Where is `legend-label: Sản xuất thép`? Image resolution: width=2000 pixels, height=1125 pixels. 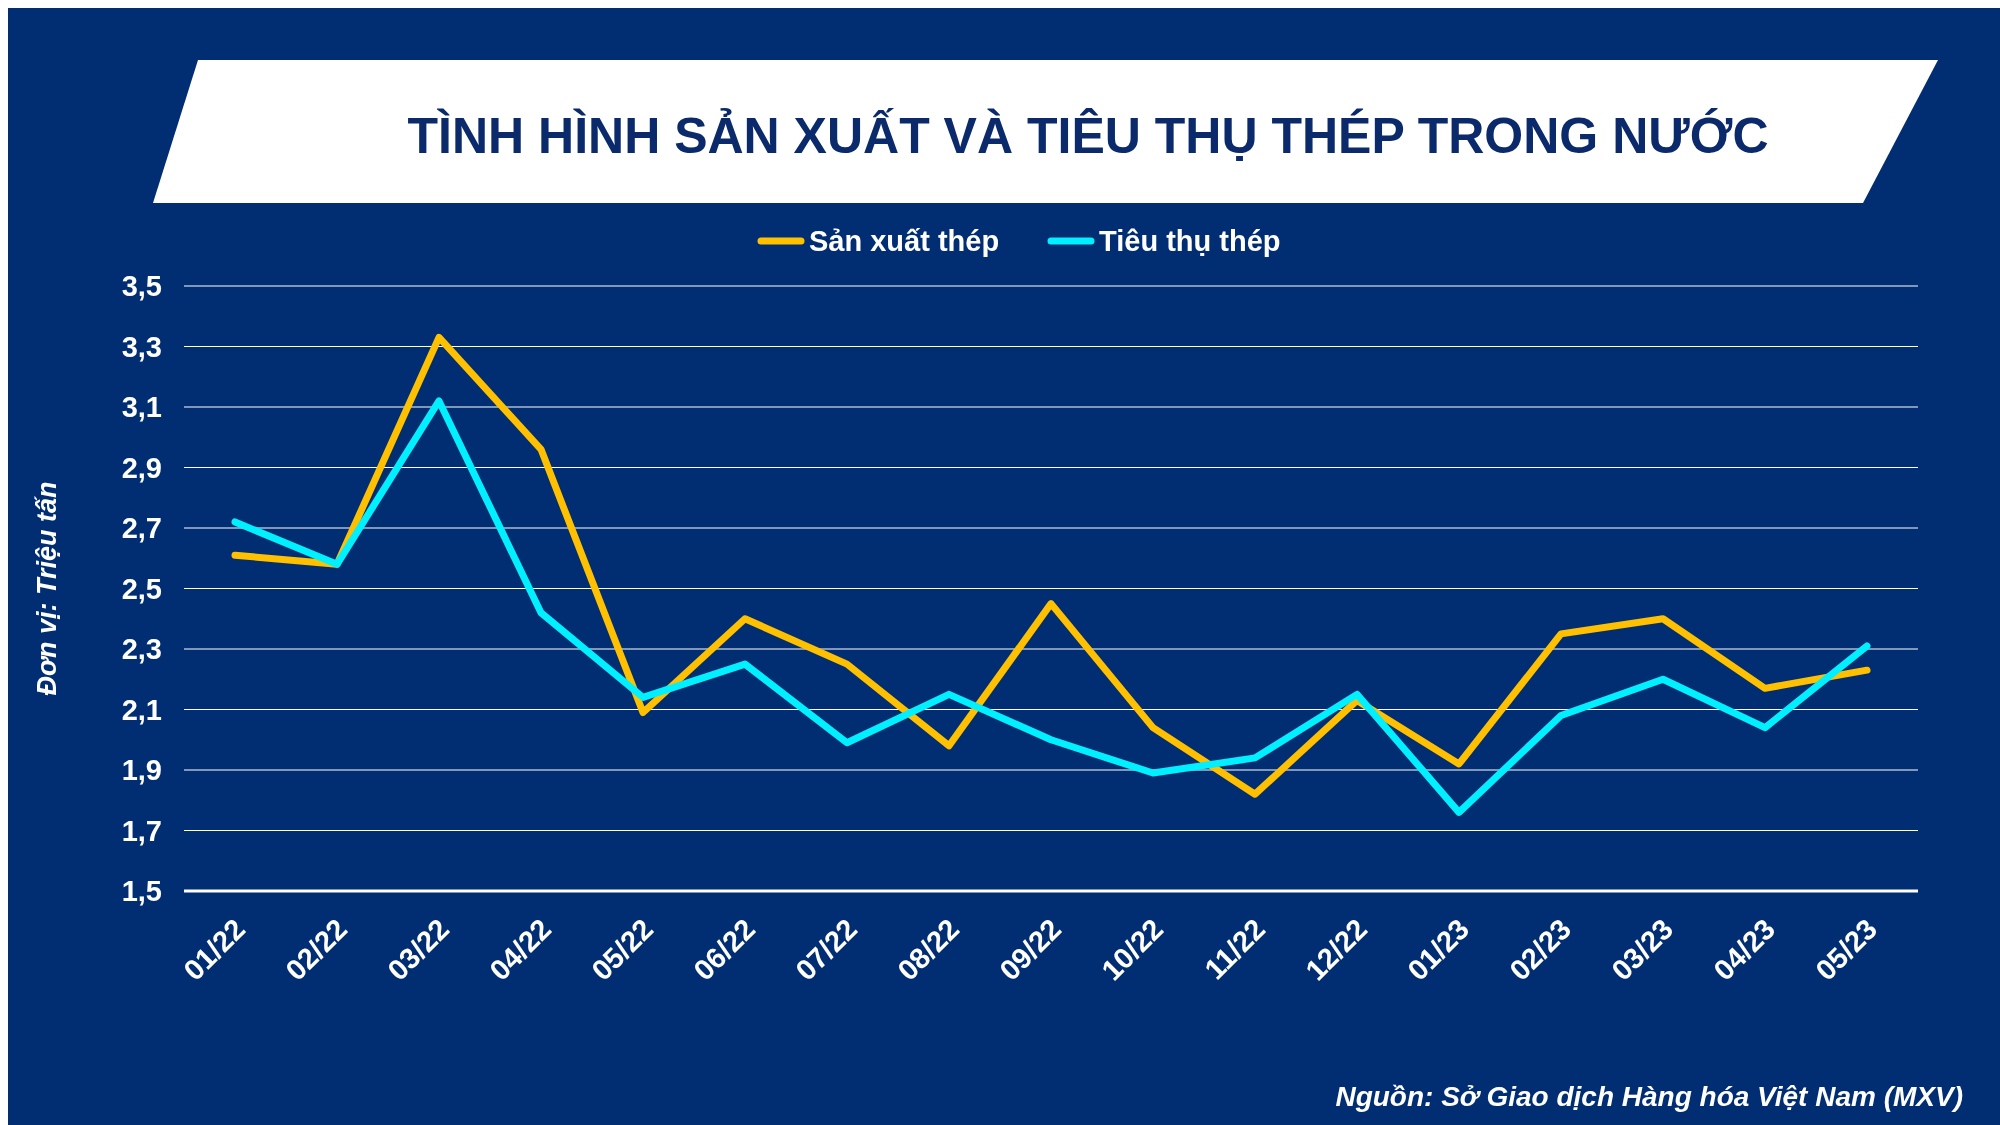 legend-label: Sản xuất thép is located at coordinates (904, 241).